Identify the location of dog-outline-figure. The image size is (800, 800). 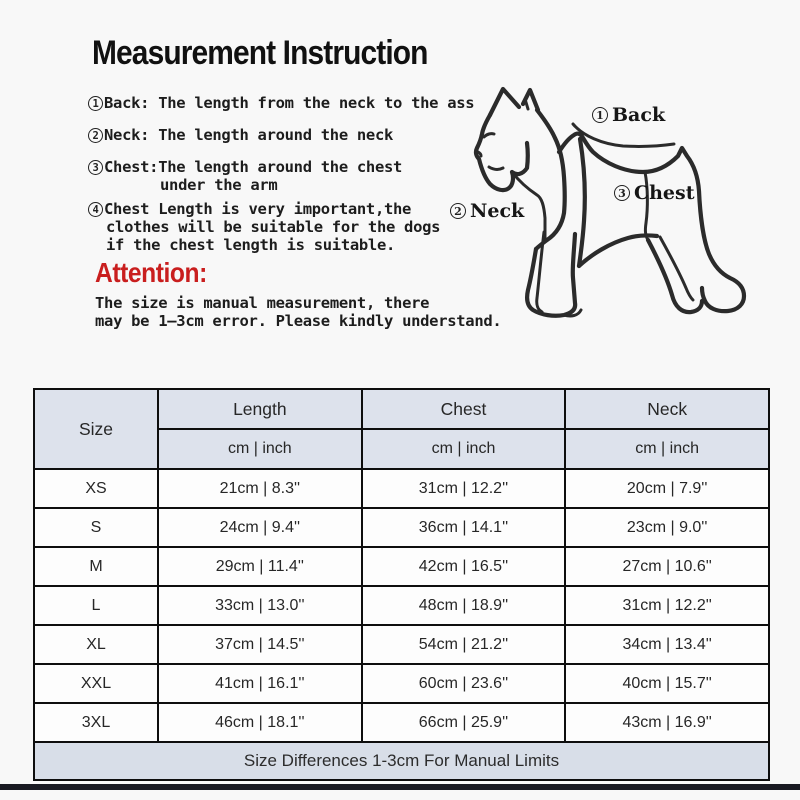
(610, 202).